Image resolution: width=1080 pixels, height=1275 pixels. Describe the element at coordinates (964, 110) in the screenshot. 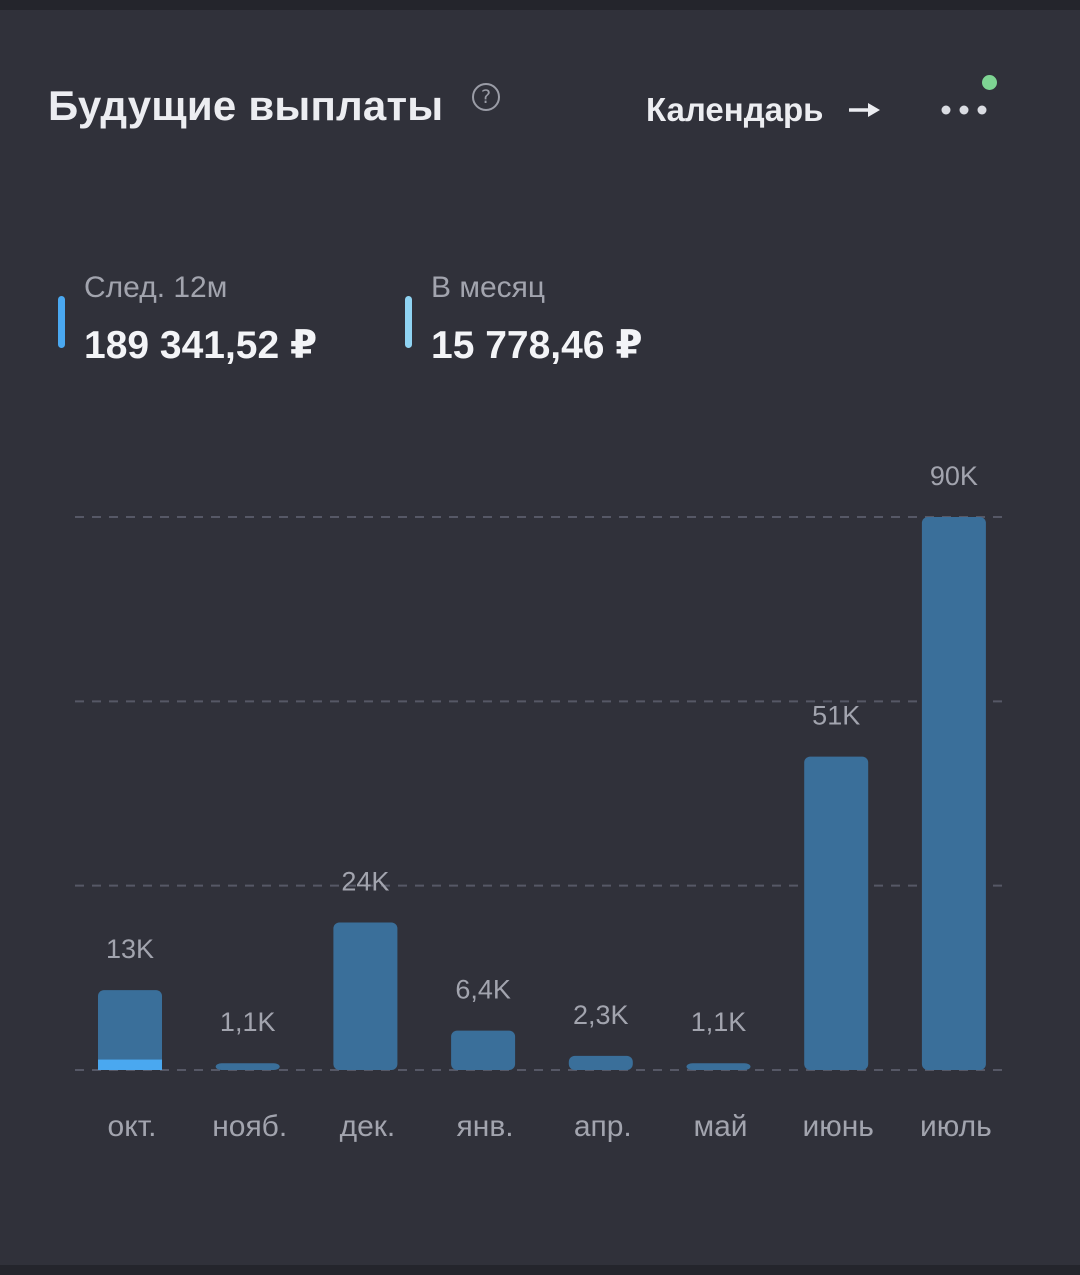

I see `more-dots-icon` at that location.